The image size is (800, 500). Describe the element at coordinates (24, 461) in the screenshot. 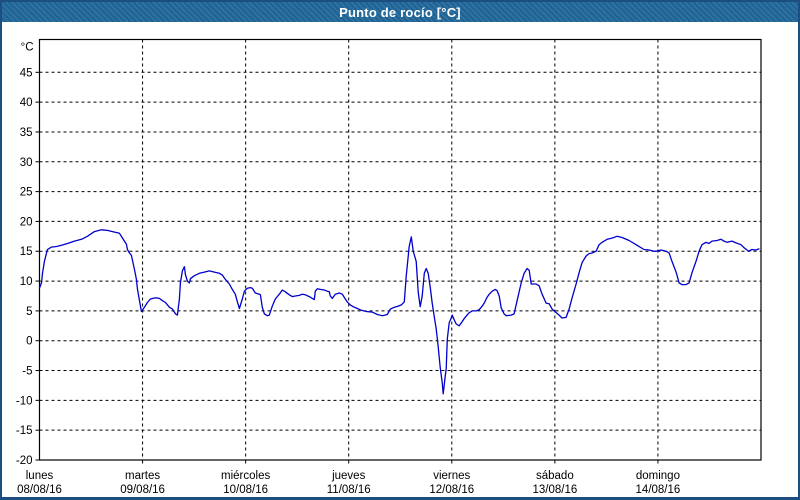

I see `y-tick-label: -20` at that location.